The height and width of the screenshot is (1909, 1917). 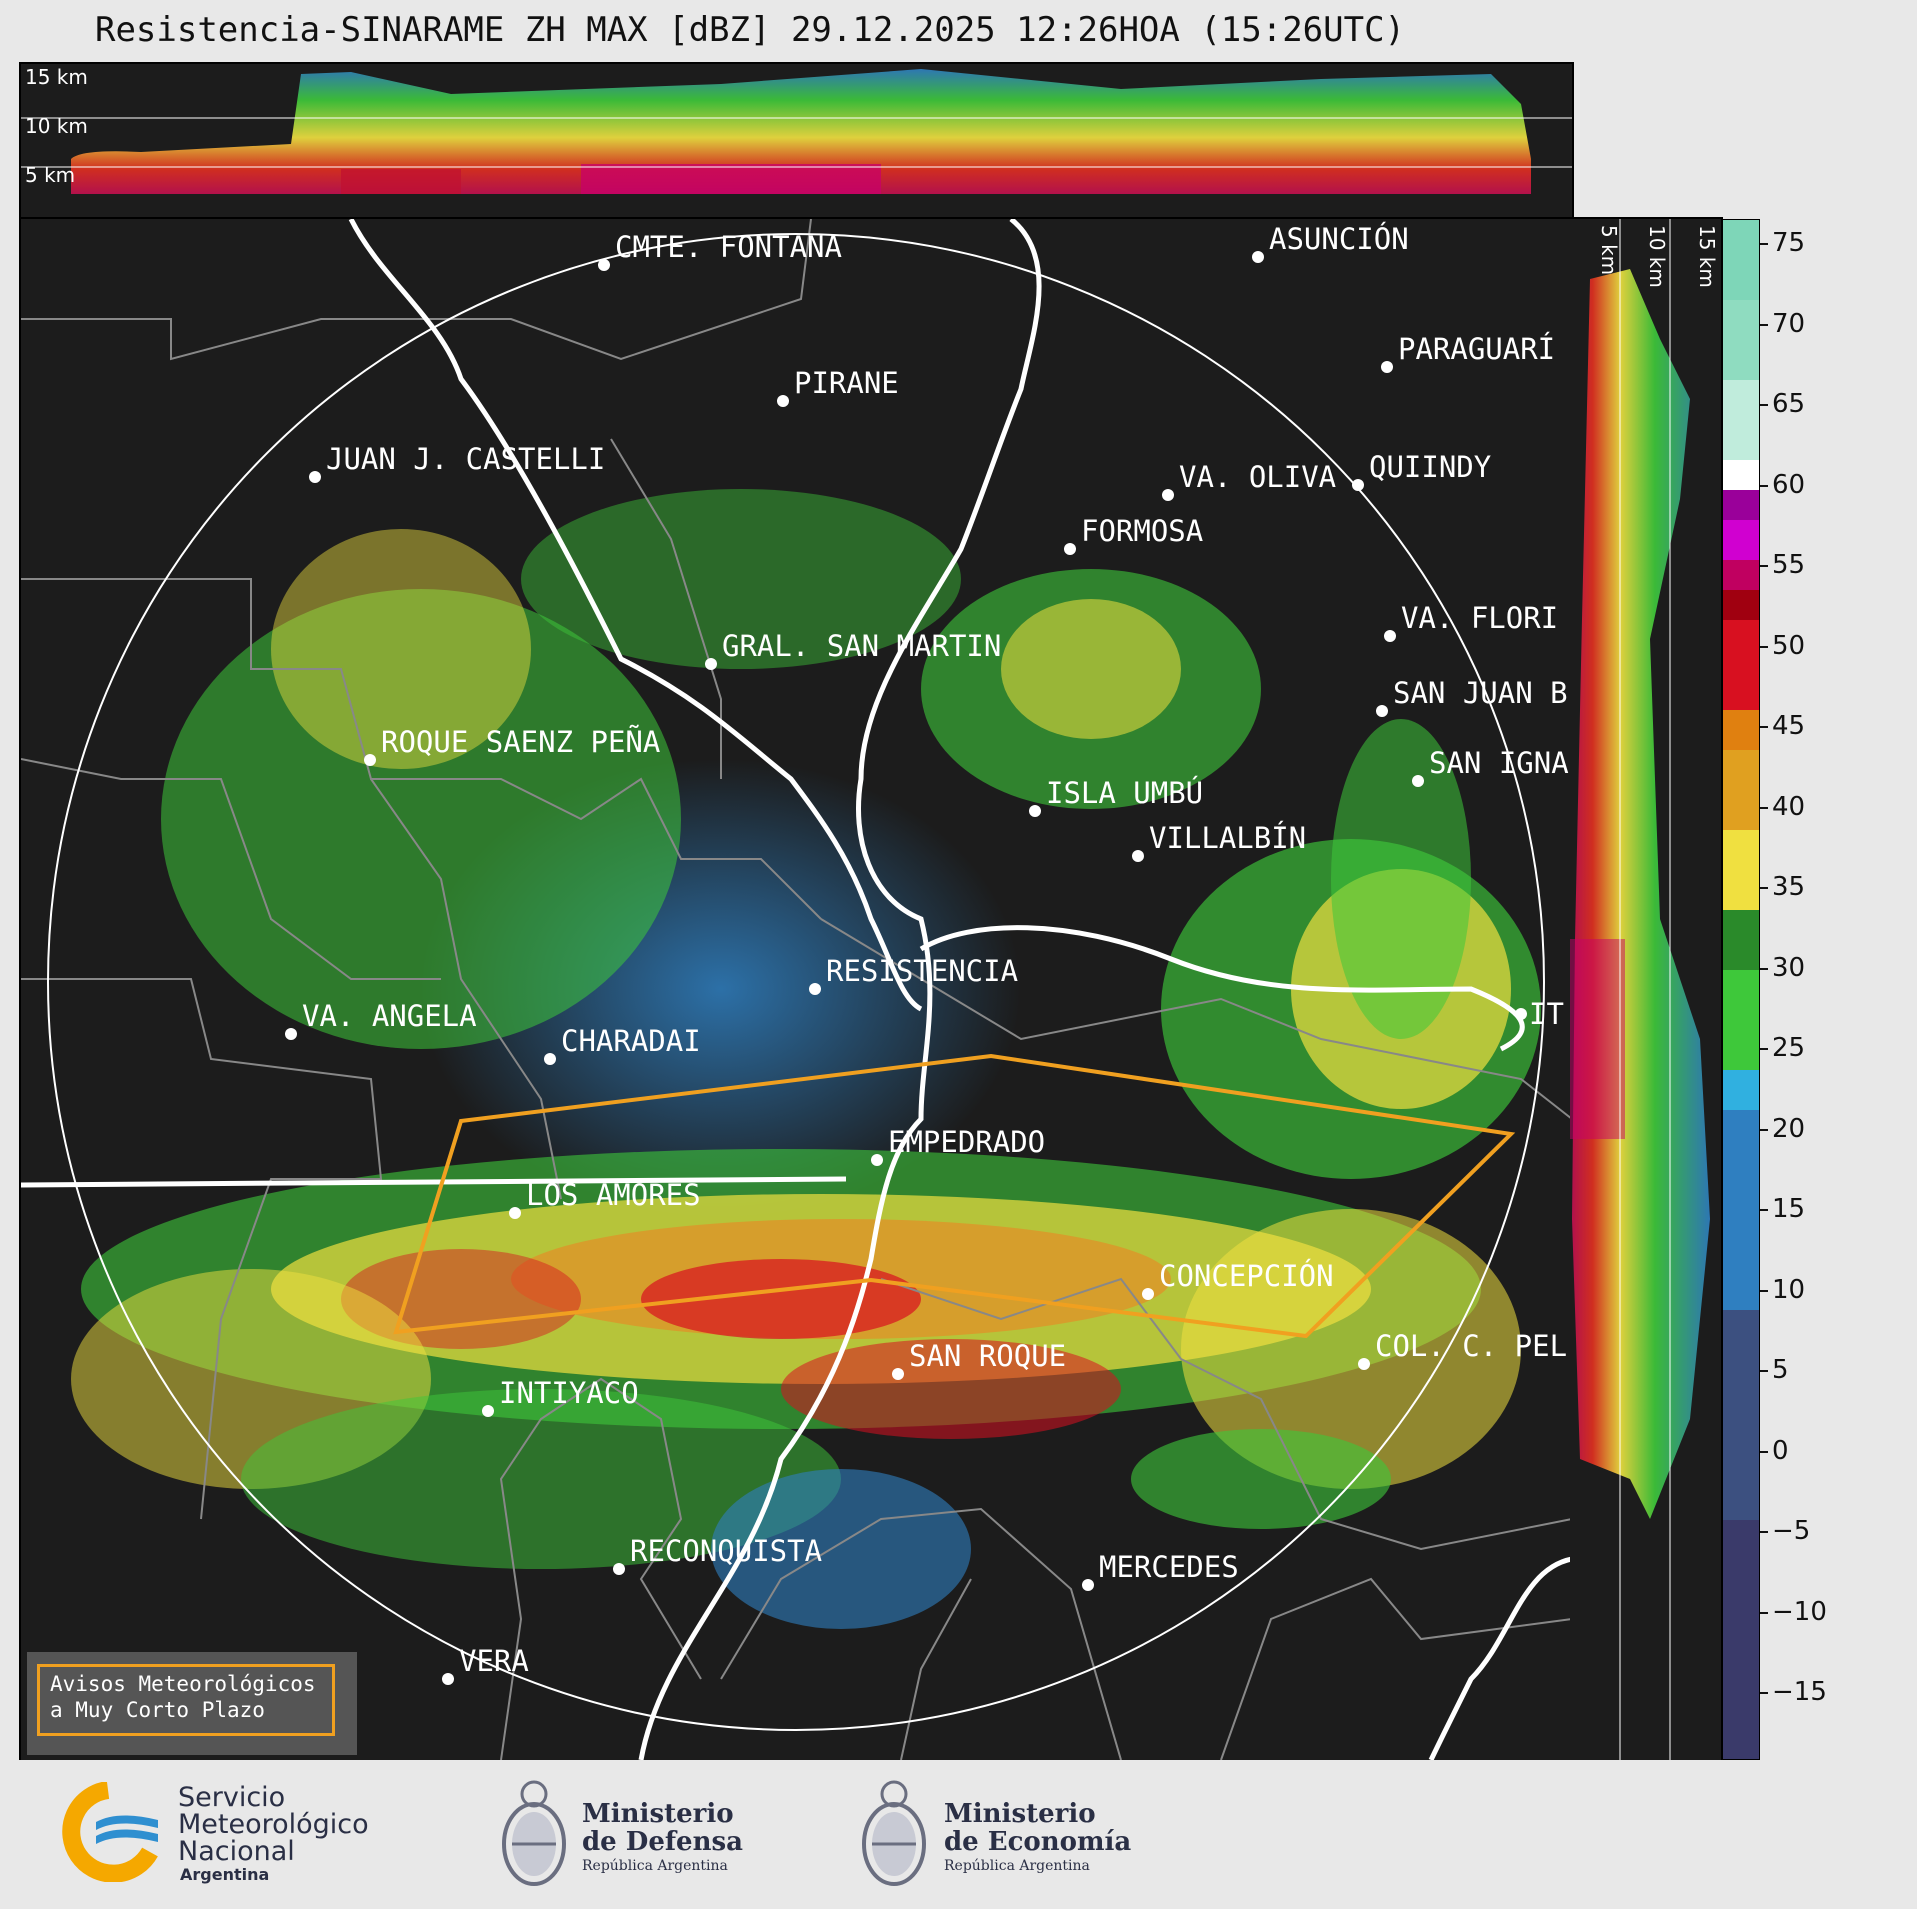 I want to click on color-scale-tick-label: 65, so click(x=1789, y=404).